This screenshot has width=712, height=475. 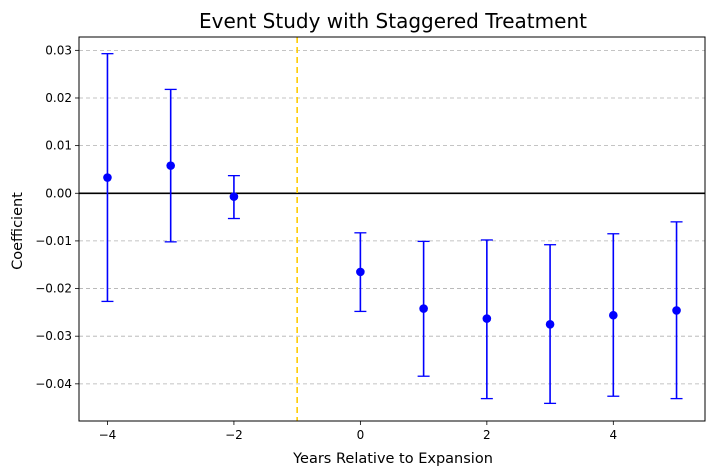 I want to click on x-tick-label-0: −4, so click(x=108, y=435).